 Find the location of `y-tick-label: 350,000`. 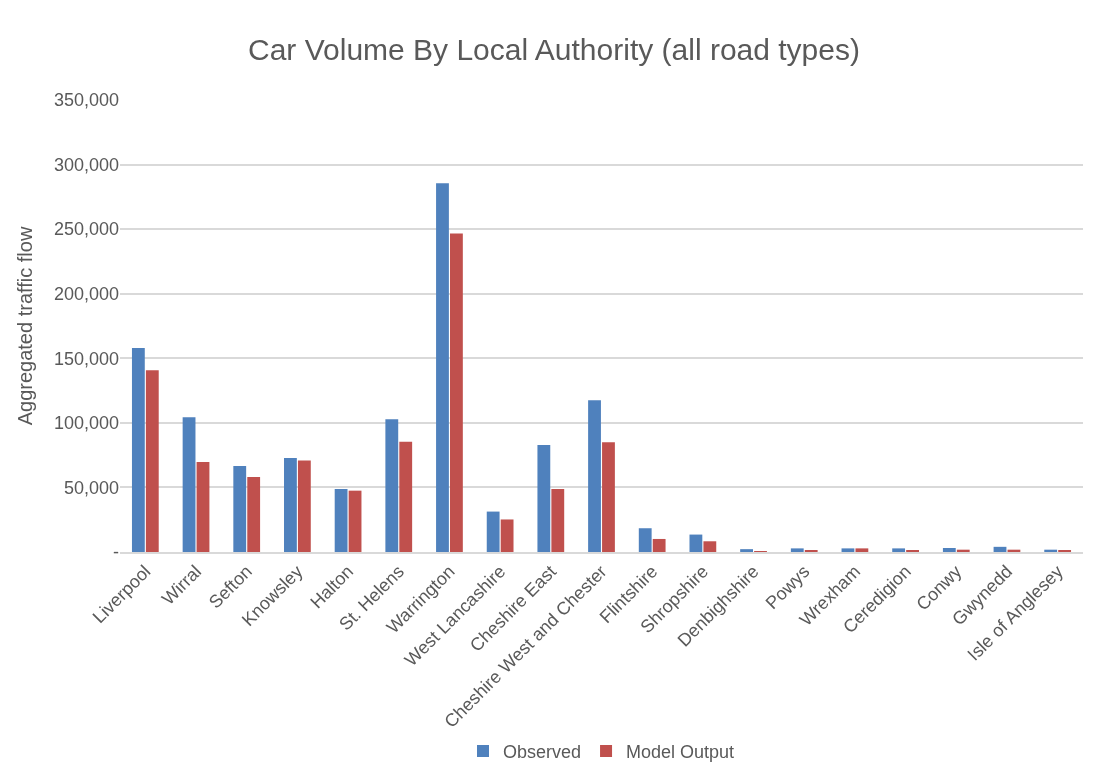

y-tick-label: 350,000 is located at coordinates (86, 100).